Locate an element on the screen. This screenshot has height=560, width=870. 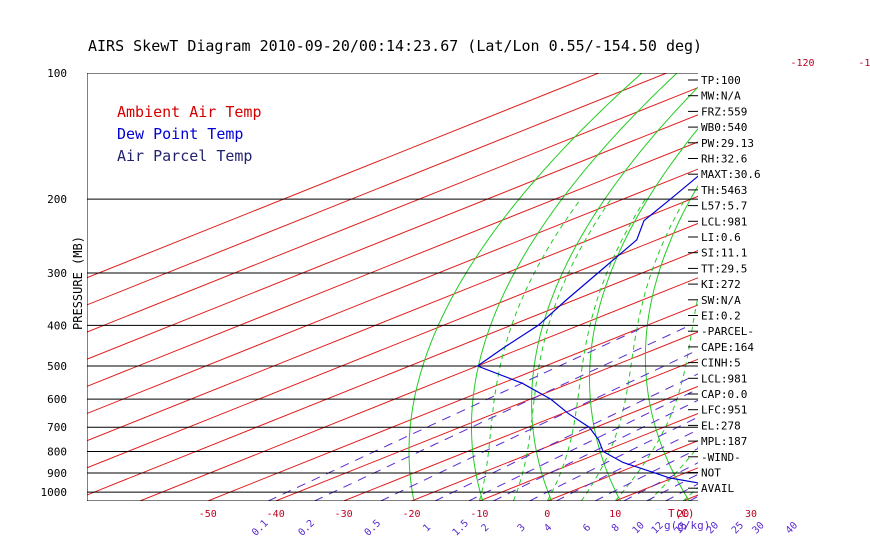
mixing-ratio-label: 0.2 is located at coordinates (306, 528).